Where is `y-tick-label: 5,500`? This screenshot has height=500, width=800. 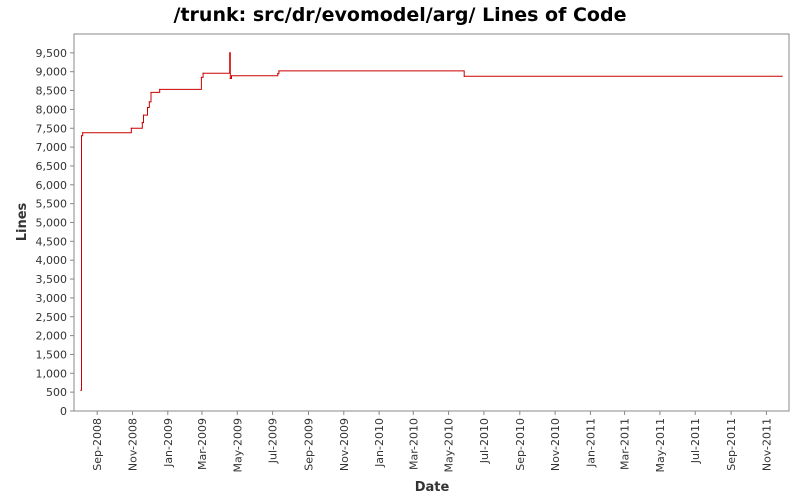 y-tick-label: 5,500 is located at coordinates (52, 204).